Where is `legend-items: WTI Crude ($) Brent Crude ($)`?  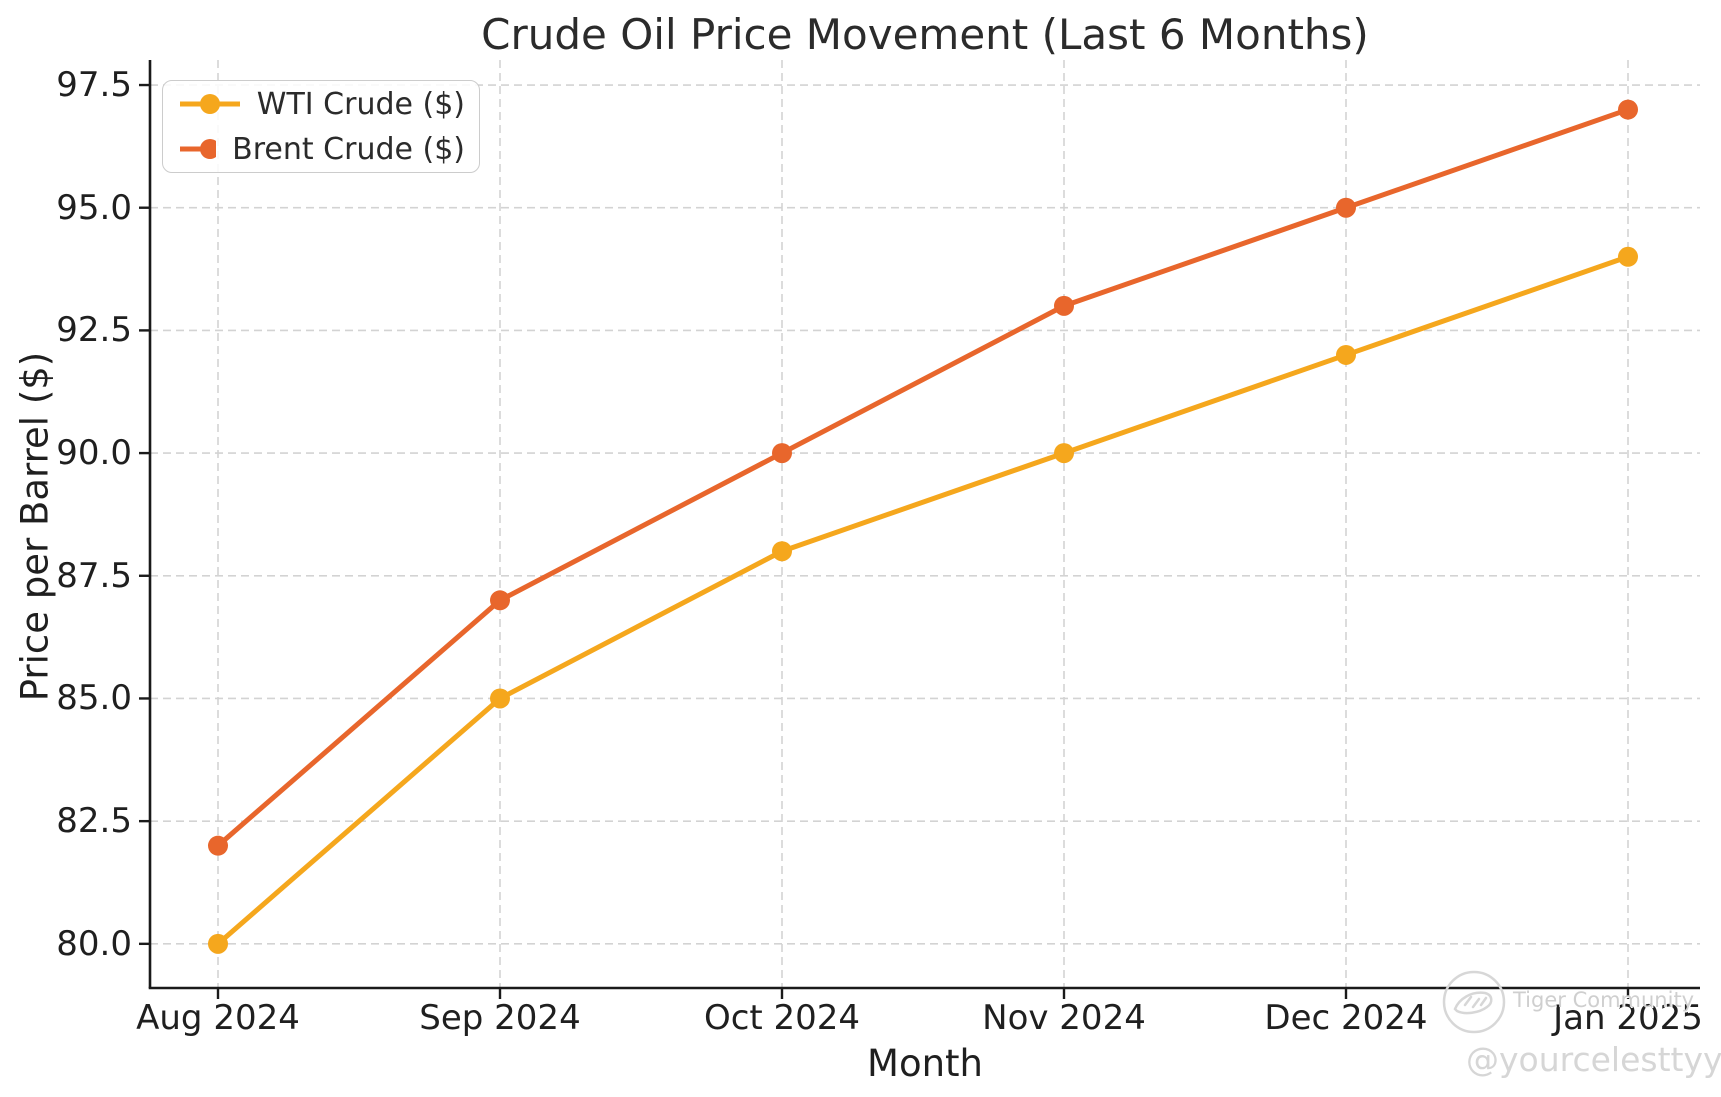
legend-items: WTI Crude ($) Brent Crude ($) is located at coordinates (321, 127).